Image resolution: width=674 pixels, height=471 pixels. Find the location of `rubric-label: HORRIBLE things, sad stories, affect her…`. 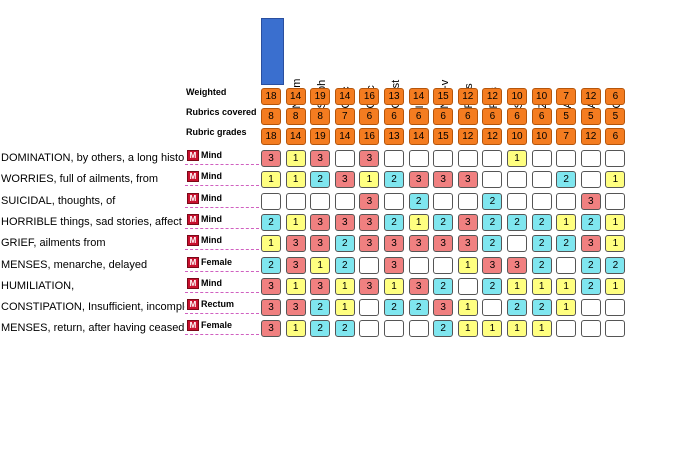

rubric-label: HORRIBLE things, sad stories, affect her… is located at coordinates (93, 221).